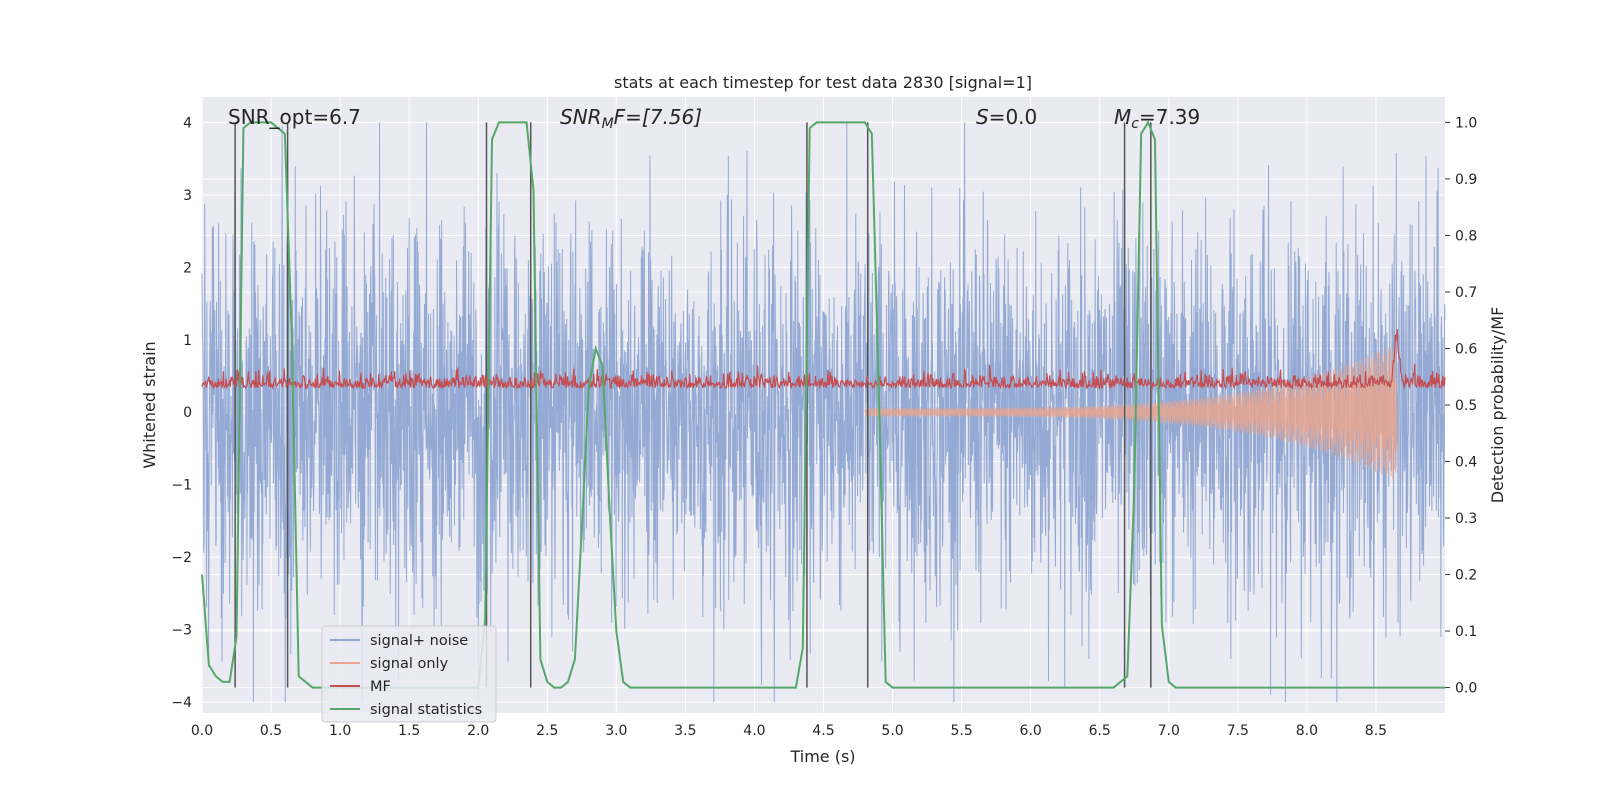  I want to click on annotation-s-symbol: S, so click(982, 117).